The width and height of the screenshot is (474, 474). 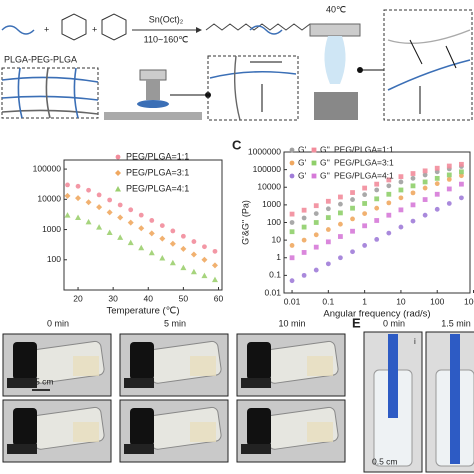 What do you see at coordinates (157, 188) in the screenshot?
I see `legend-label: PEG/PLGA=4:1` at bounding box center [157, 188].